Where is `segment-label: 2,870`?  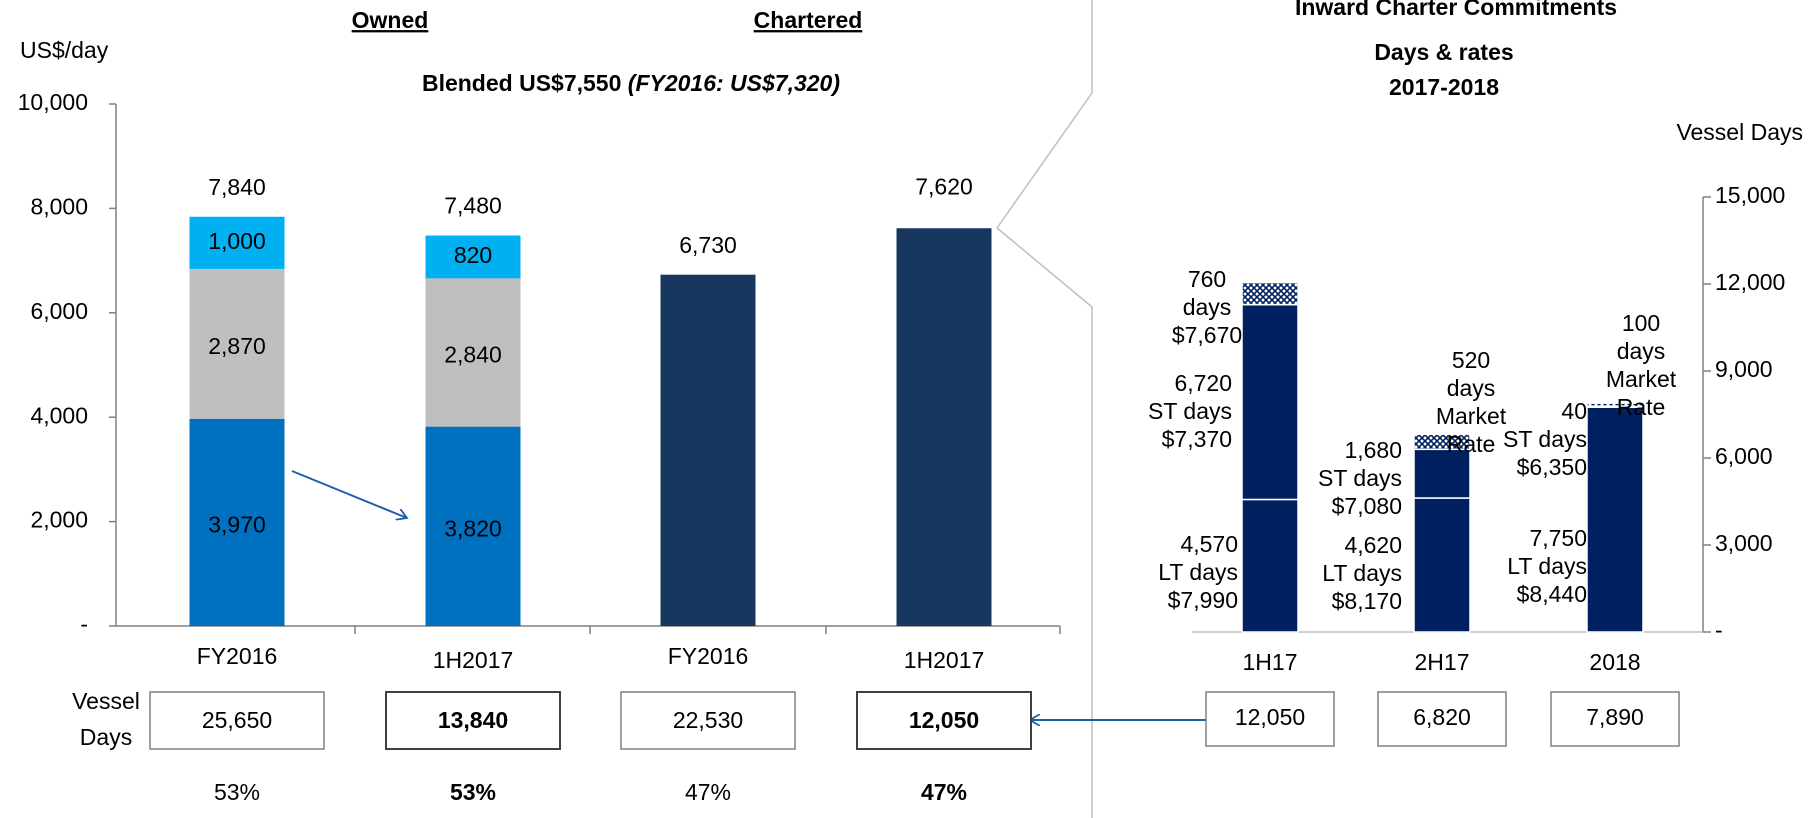 segment-label: 2,870 is located at coordinates (237, 346).